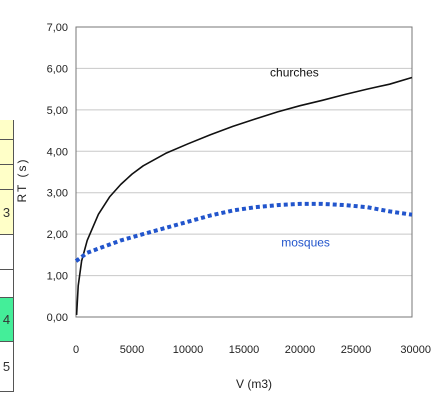  I want to click on strip-cell: 5, so click(7, 367).